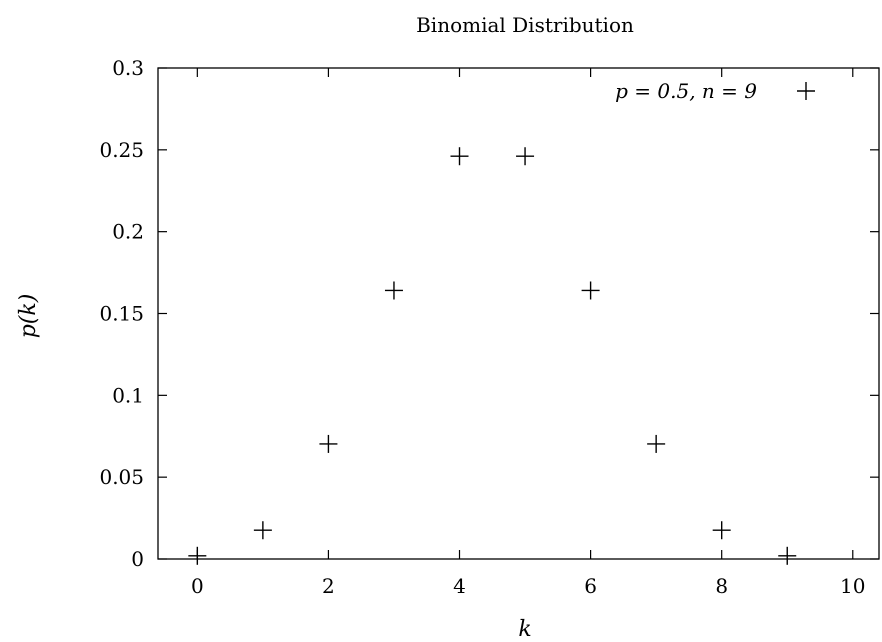  Describe the element at coordinates (721, 586) in the screenshot. I see `x-tick-label: 8` at that location.